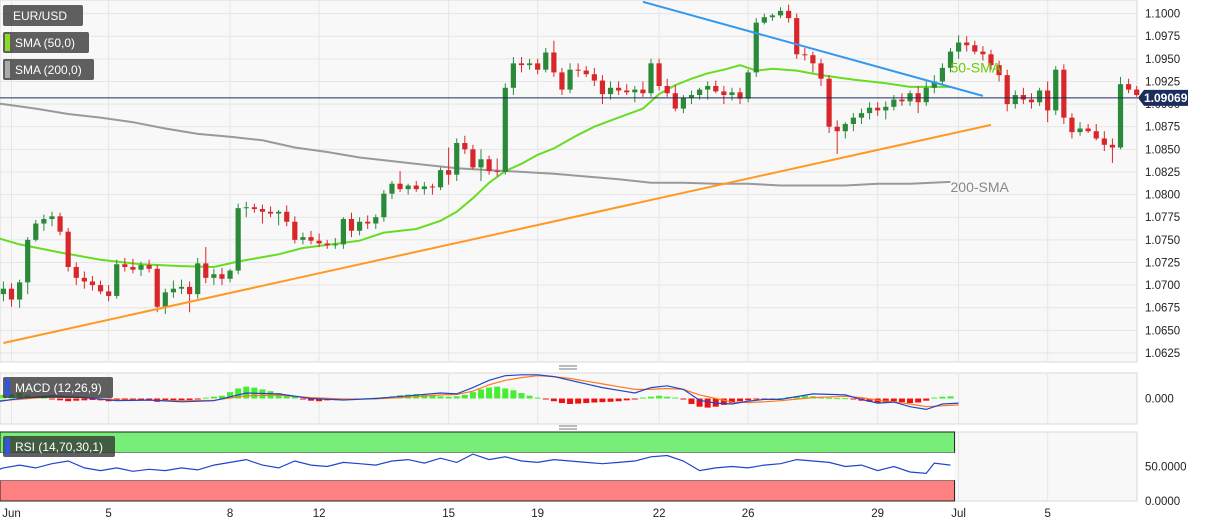 This screenshot has height=526, width=1207. I want to click on price-tick-label: 1.0700, so click(1162, 286).